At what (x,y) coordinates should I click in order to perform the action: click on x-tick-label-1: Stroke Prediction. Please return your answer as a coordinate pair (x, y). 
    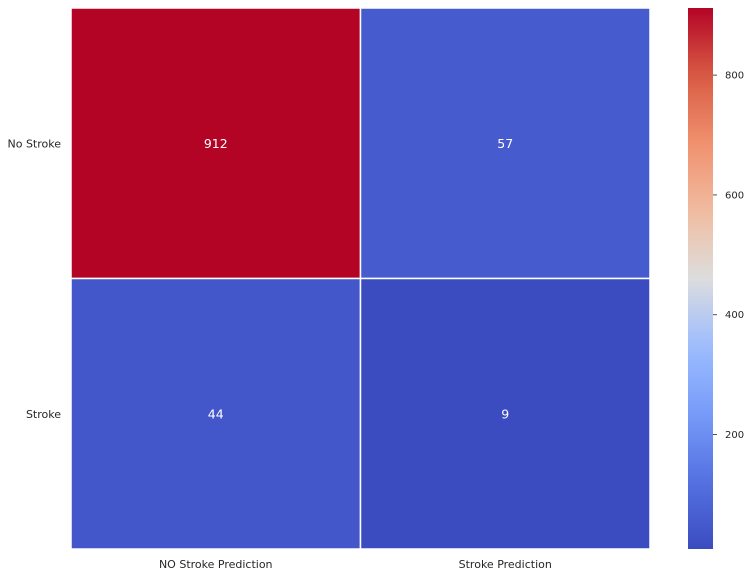
    Looking at the image, I should click on (505, 564).